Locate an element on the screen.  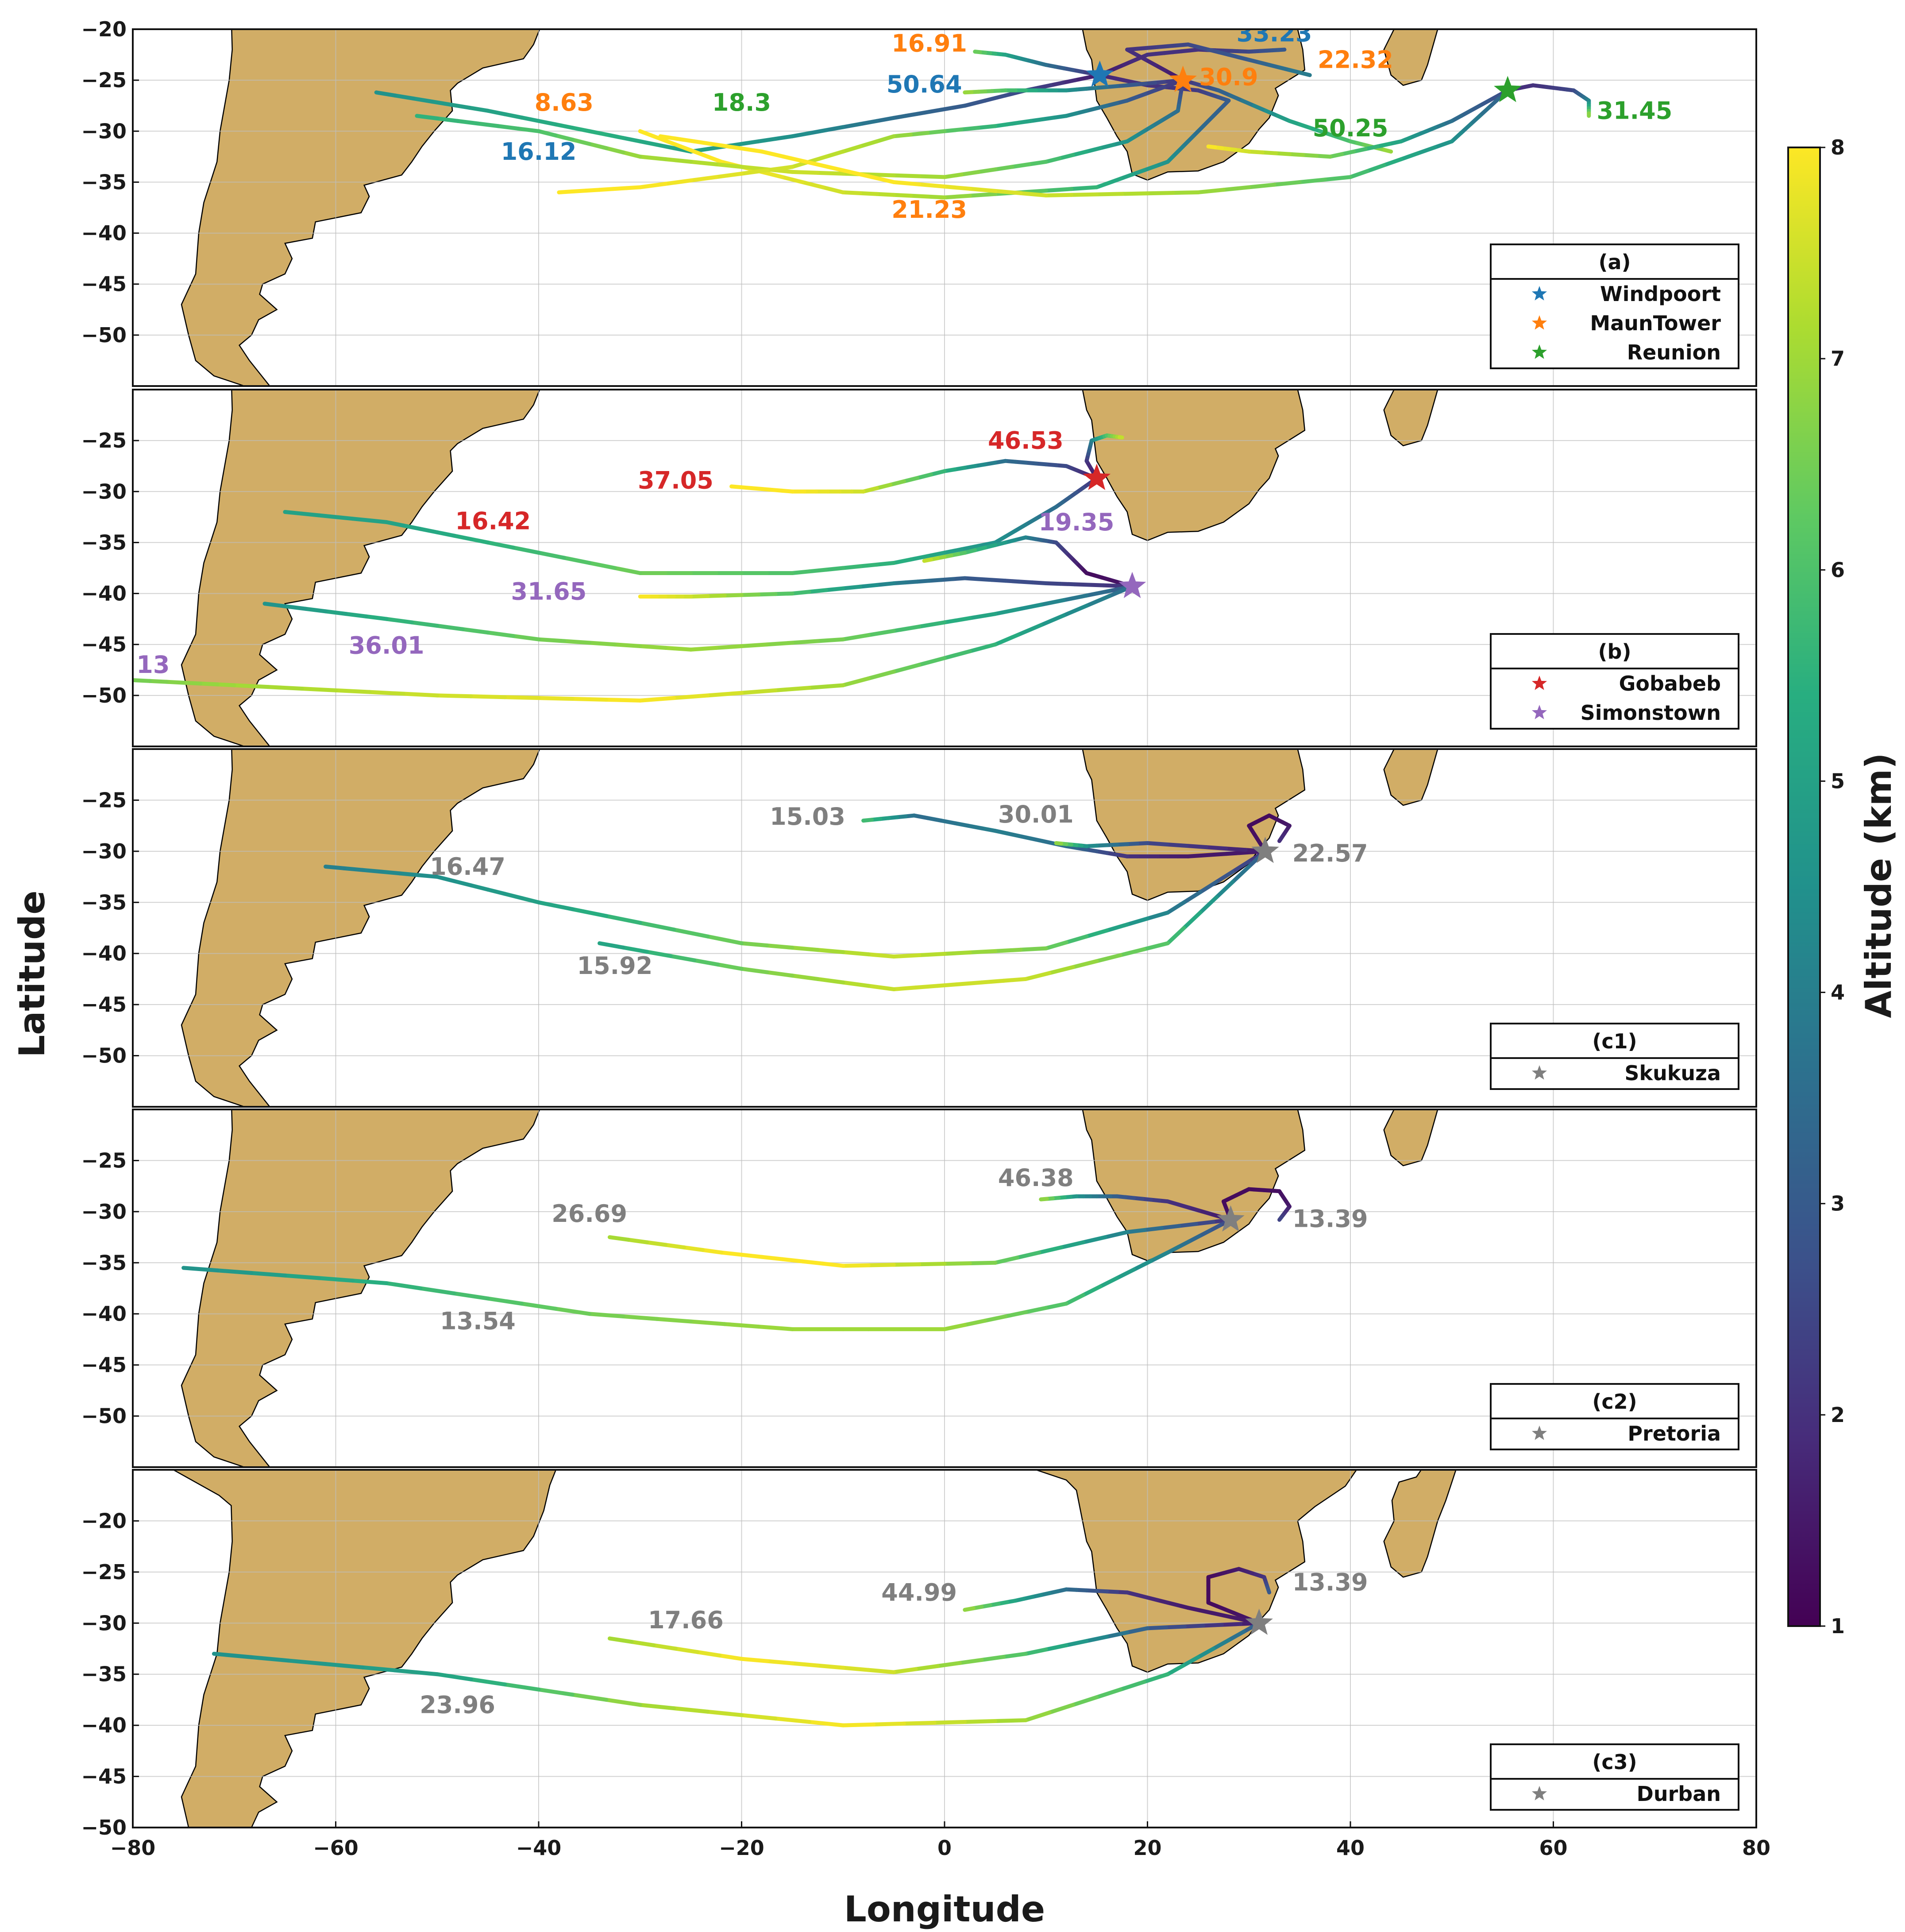
legend-box is located at coordinates (1614, 1056).